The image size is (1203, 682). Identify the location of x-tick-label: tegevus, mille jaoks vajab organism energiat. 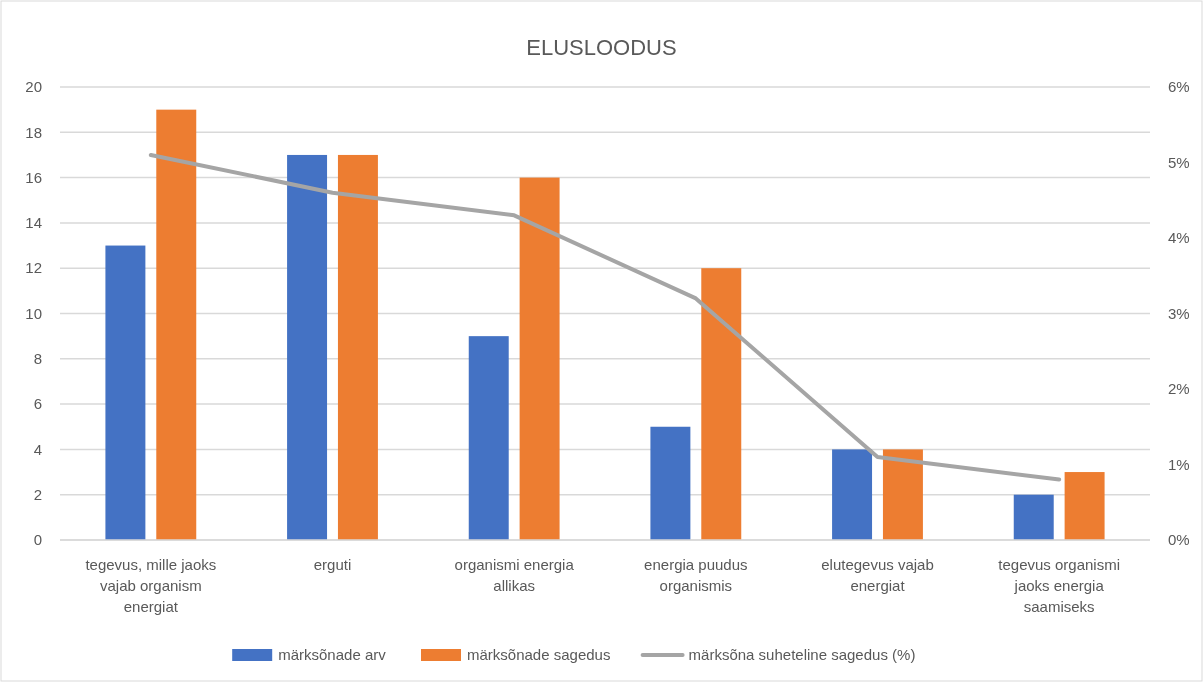
(151, 585).